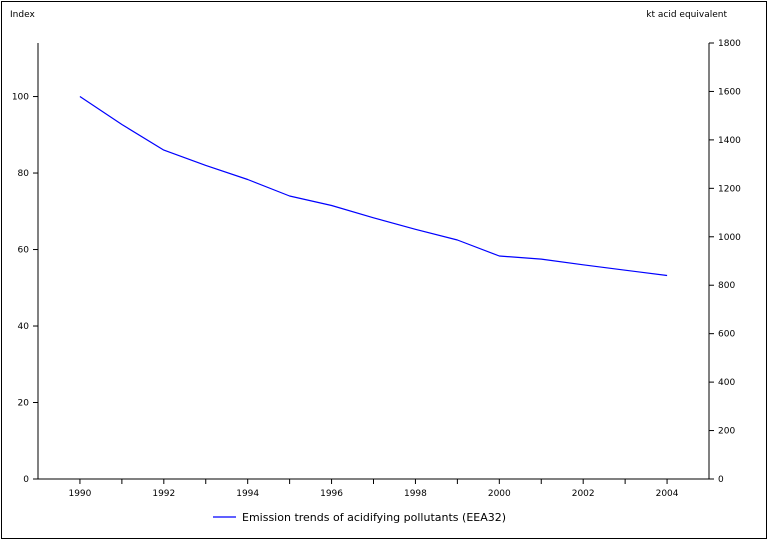 This screenshot has width=768, height=540. Describe the element at coordinates (667, 494) in the screenshot. I see `x-tick-label: 2004` at that location.